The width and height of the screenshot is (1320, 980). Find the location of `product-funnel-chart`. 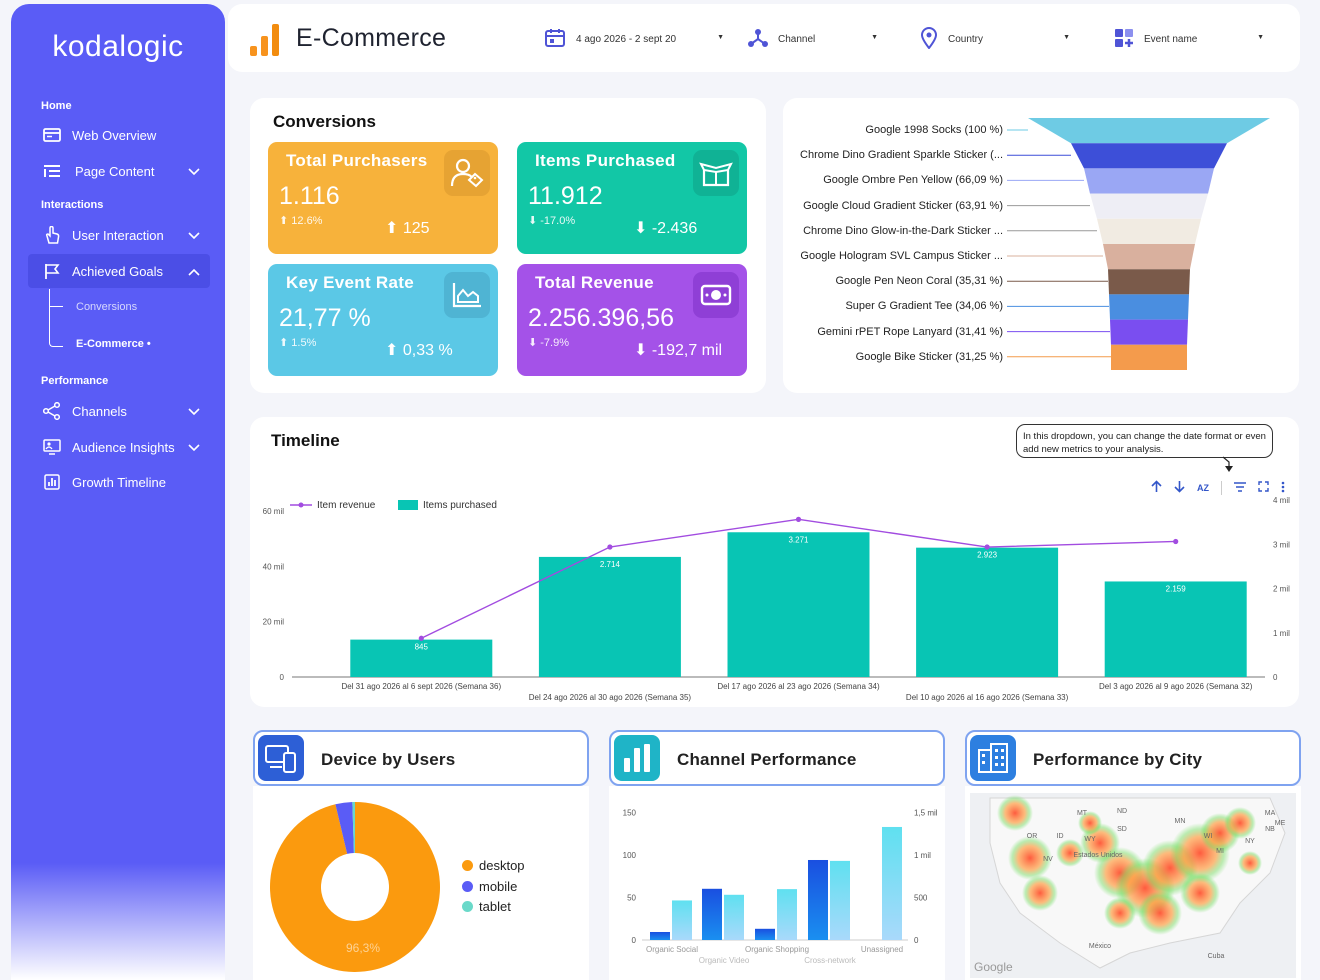

product-funnel-chart is located at coordinates (1138, 244).